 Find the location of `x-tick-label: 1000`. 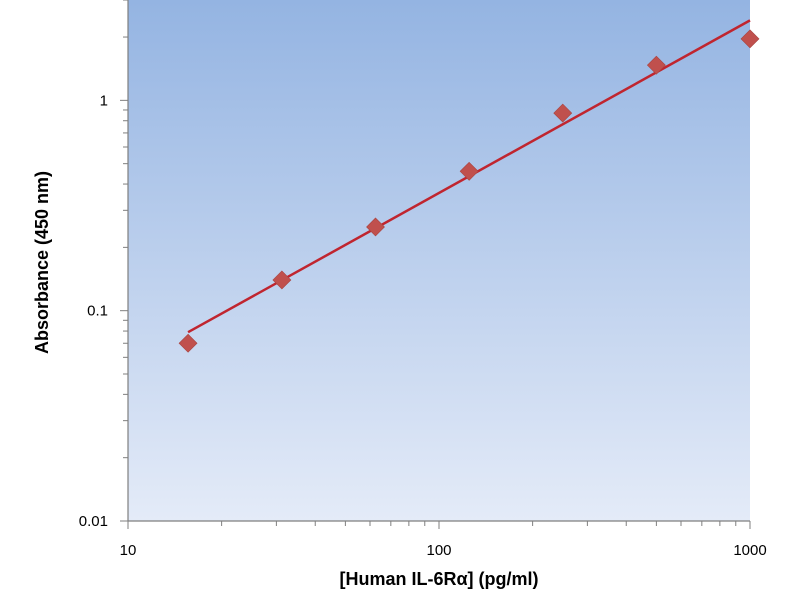

x-tick-label: 1000 is located at coordinates (749, 550).